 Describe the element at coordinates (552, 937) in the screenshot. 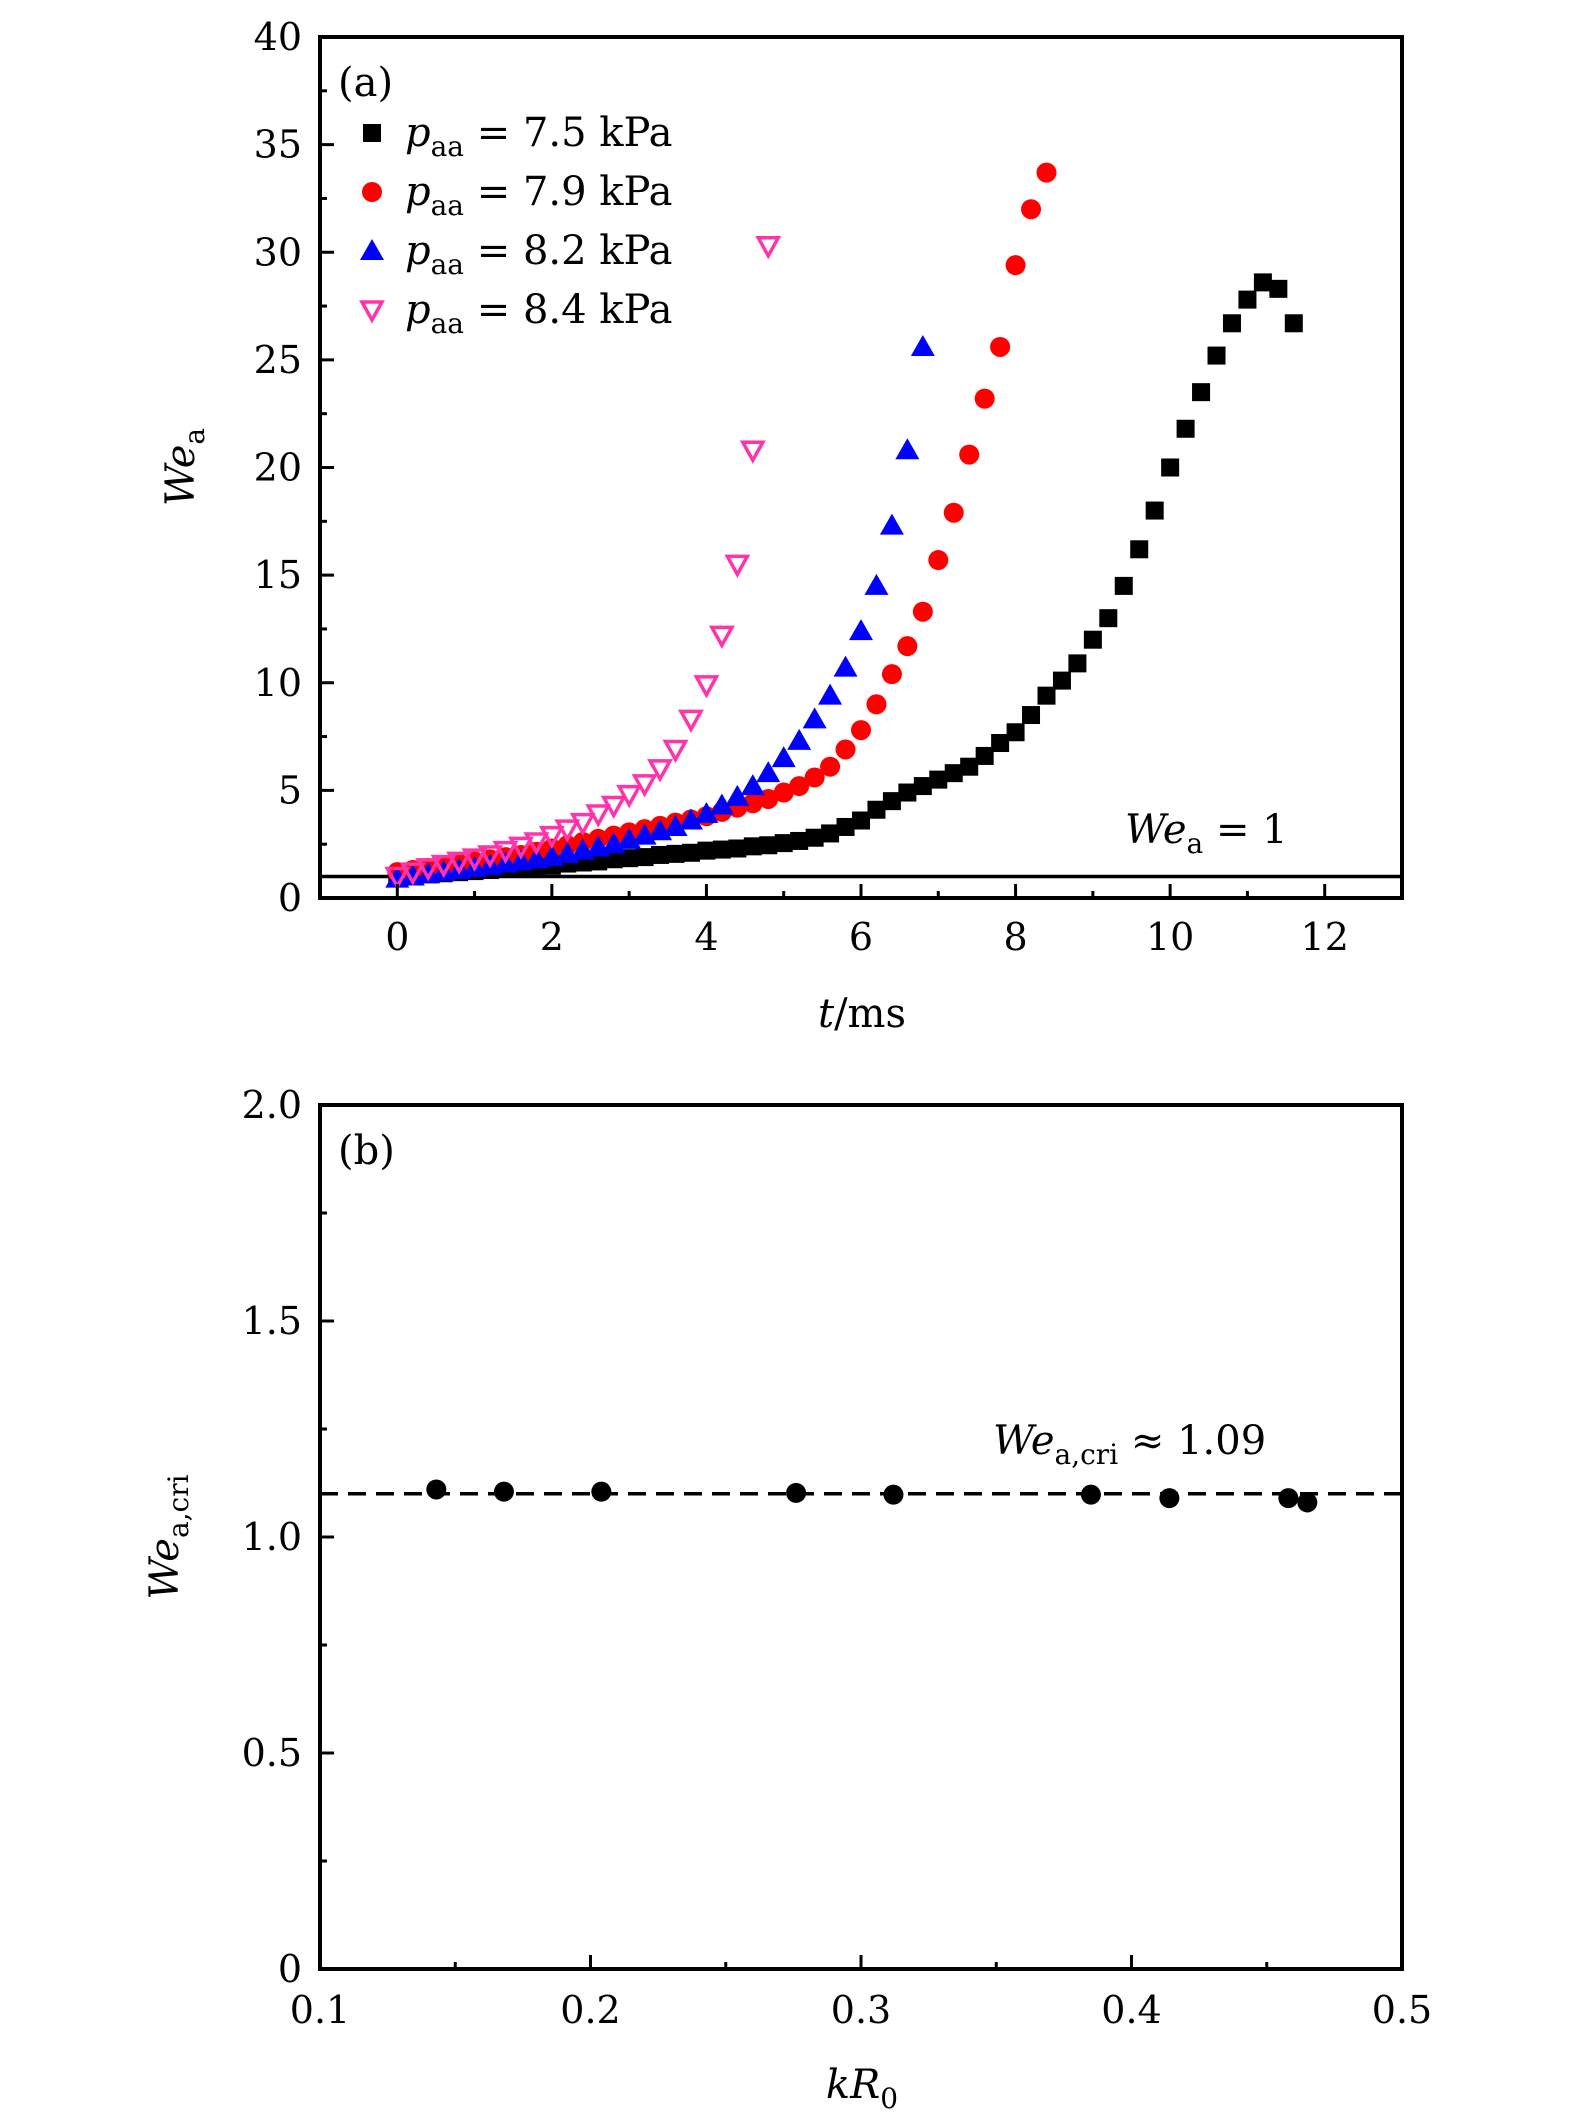

I see `x-tick-label: 2` at that location.